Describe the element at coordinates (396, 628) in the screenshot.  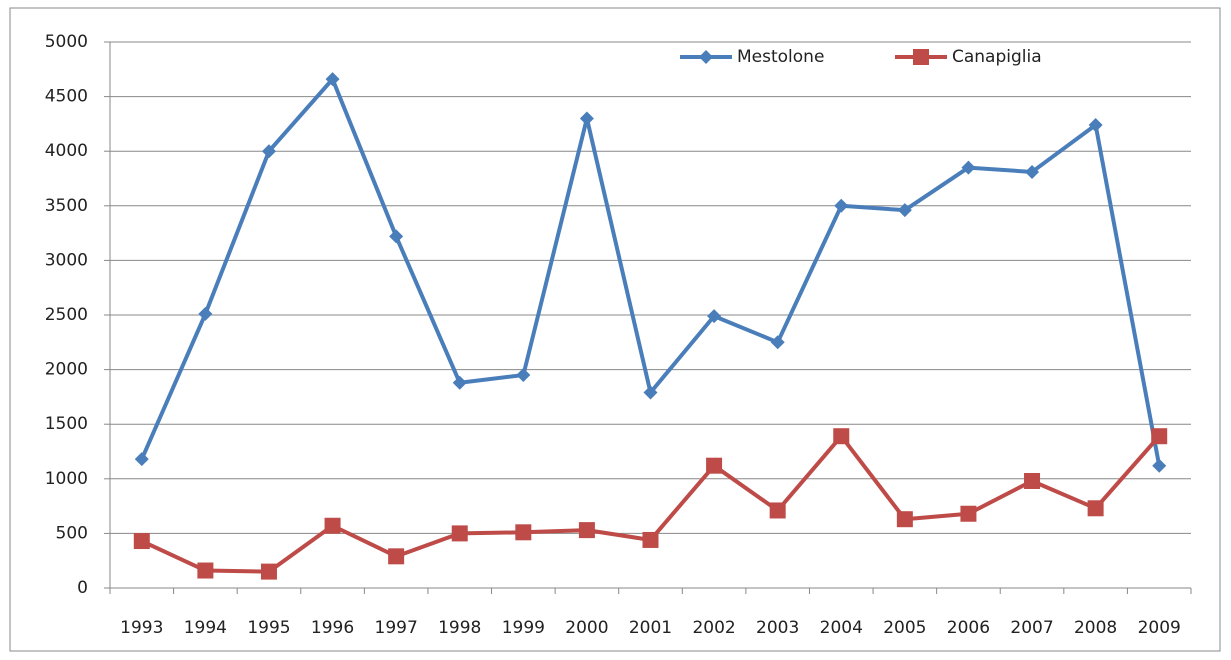
I see `x-tick-label: 1997` at that location.